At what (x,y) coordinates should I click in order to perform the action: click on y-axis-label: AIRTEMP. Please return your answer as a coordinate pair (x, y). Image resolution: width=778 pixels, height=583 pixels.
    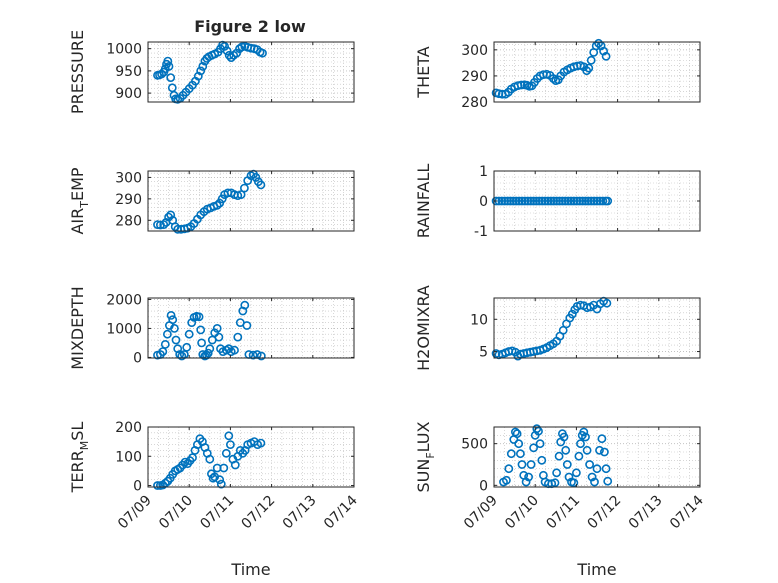
    Looking at the image, I should click on (79, 200).